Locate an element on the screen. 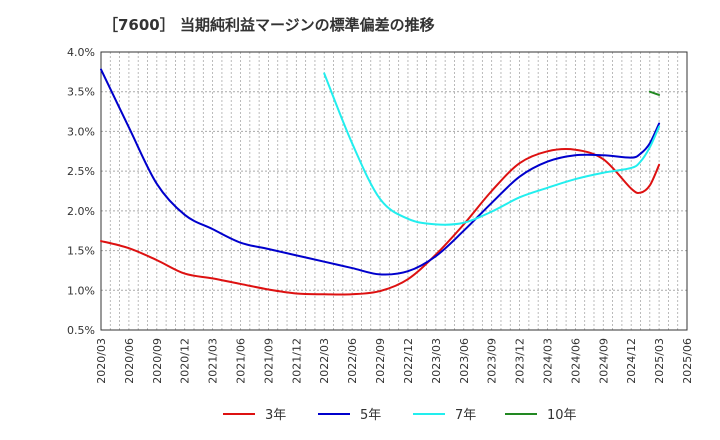 Image resolution: width=720 pixels, height=440 pixels. x-tick-label: 2020/12 is located at coordinates (185, 361).